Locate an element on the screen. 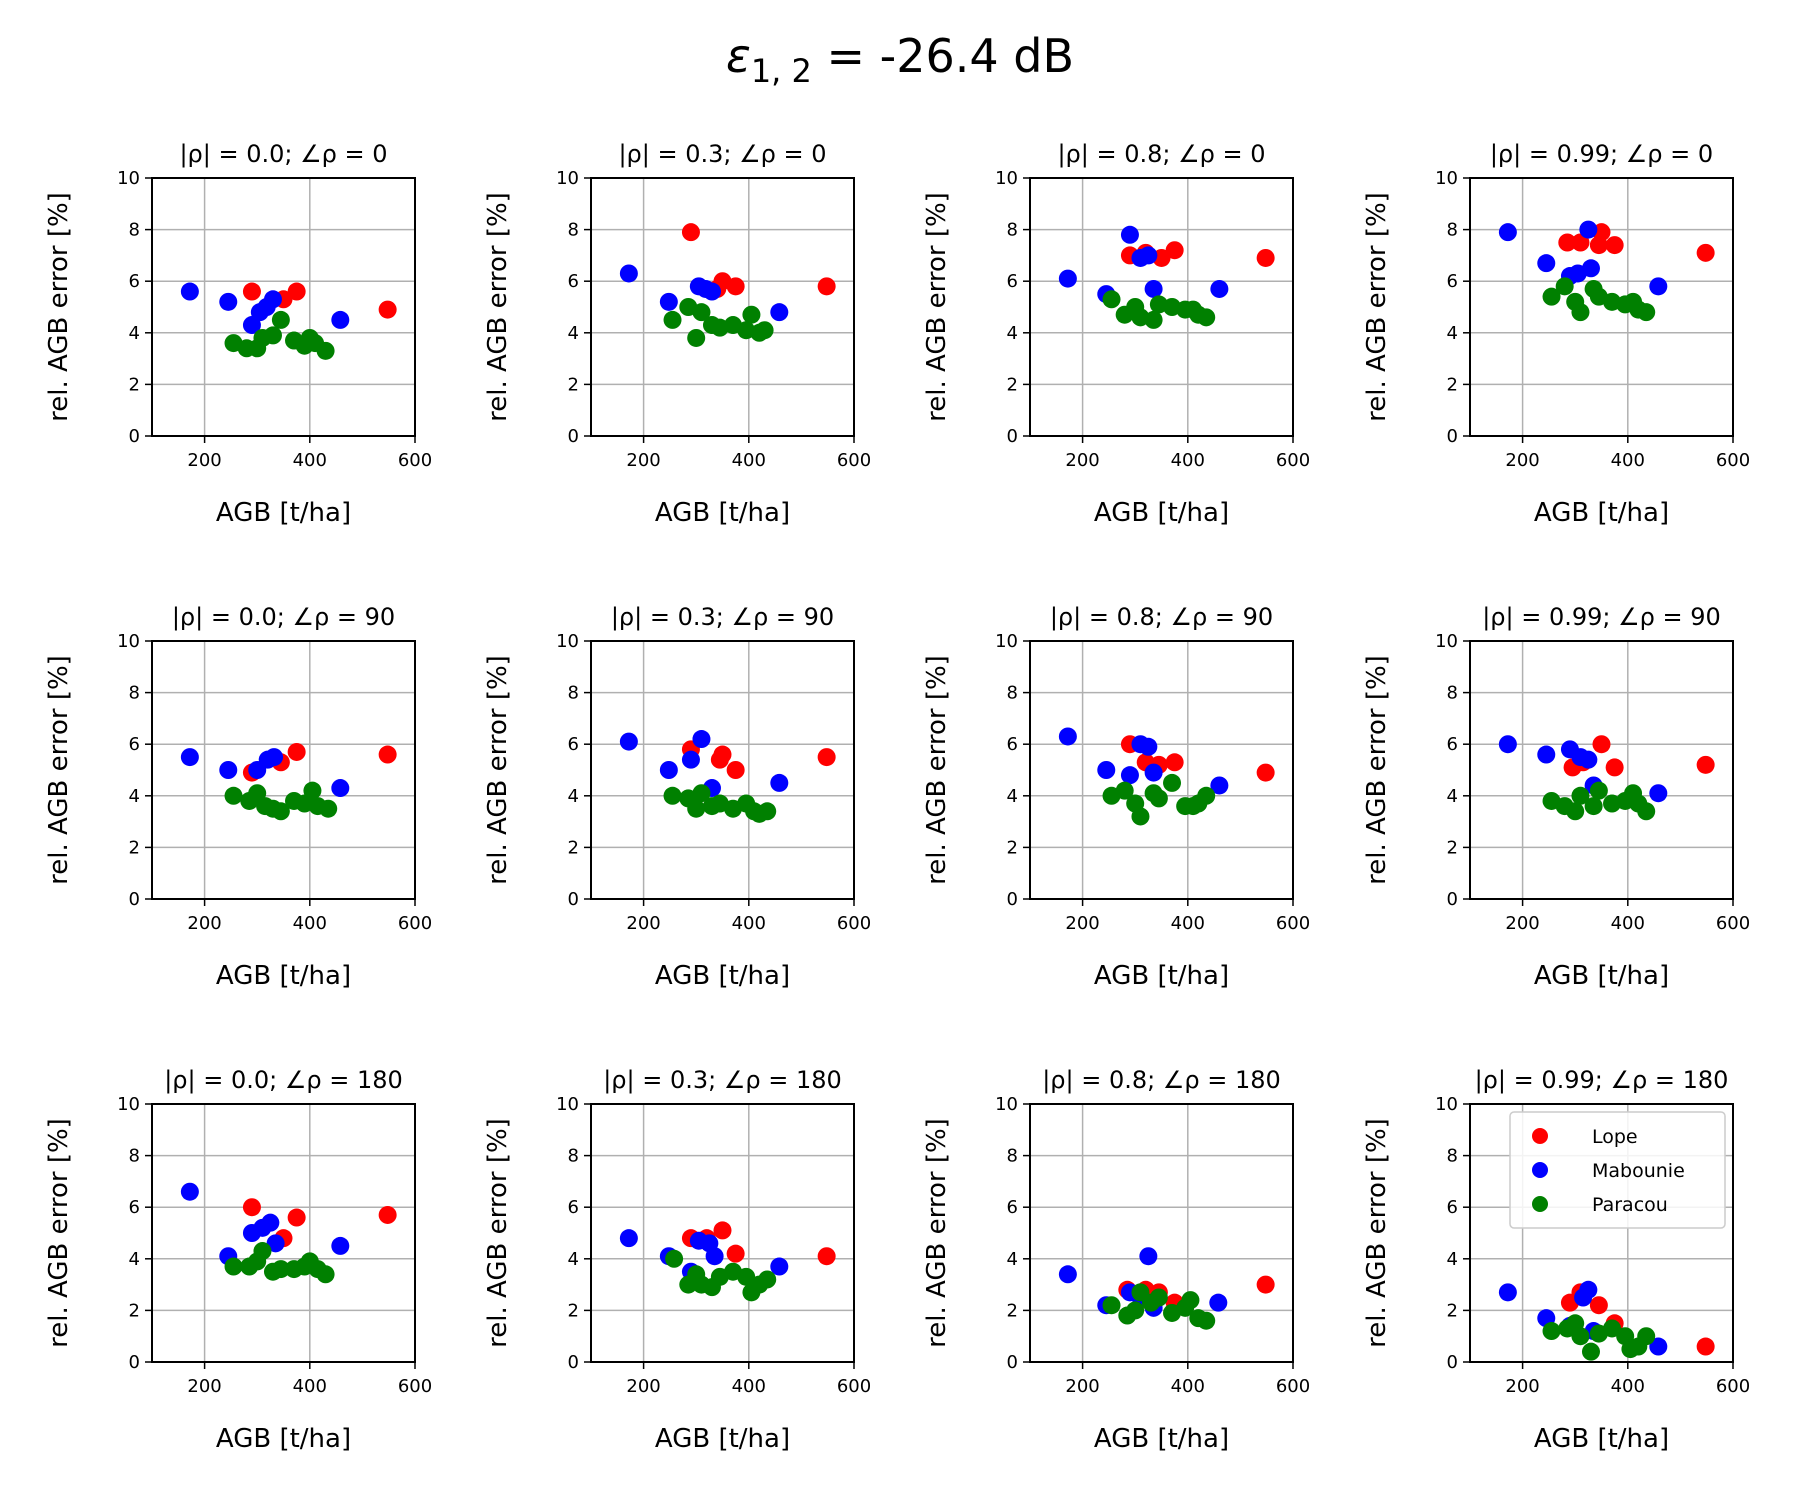  title-suffix: = -26.4 dB is located at coordinates (943, 56).